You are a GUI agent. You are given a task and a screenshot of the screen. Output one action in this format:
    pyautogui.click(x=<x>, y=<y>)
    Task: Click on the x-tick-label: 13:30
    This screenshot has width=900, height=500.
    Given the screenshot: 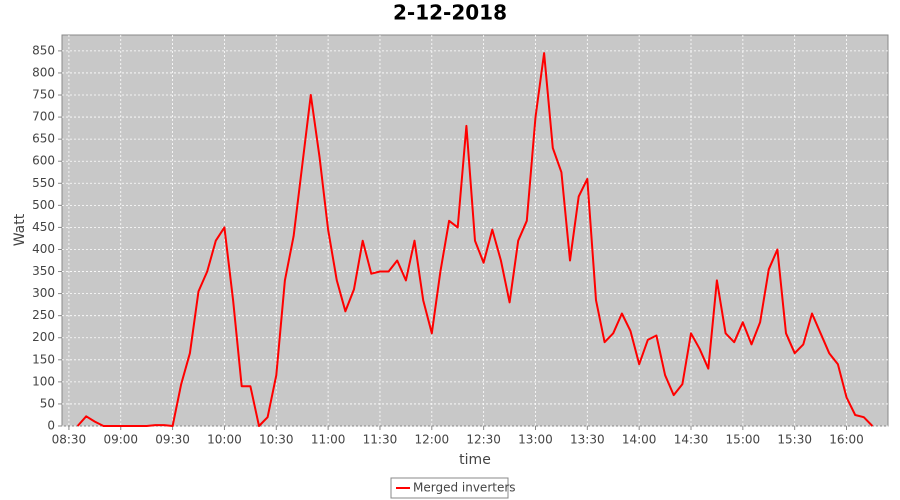 What is the action you would take?
    pyautogui.click(x=587, y=440)
    